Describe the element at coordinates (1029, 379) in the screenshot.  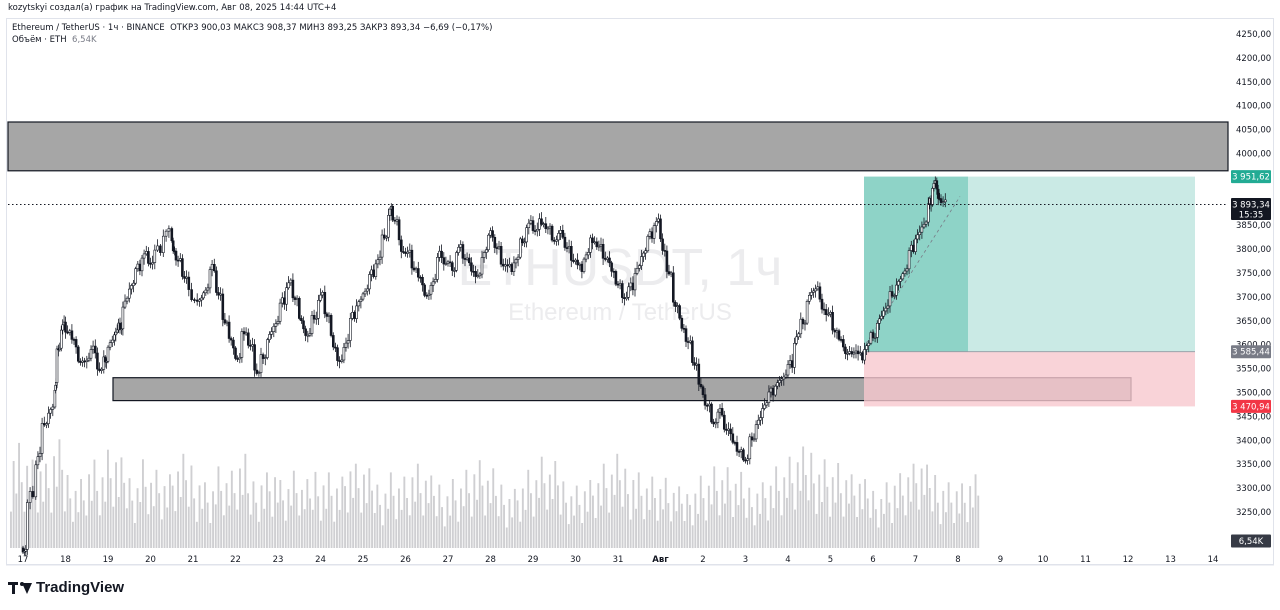
I see `position-loss-zone` at that location.